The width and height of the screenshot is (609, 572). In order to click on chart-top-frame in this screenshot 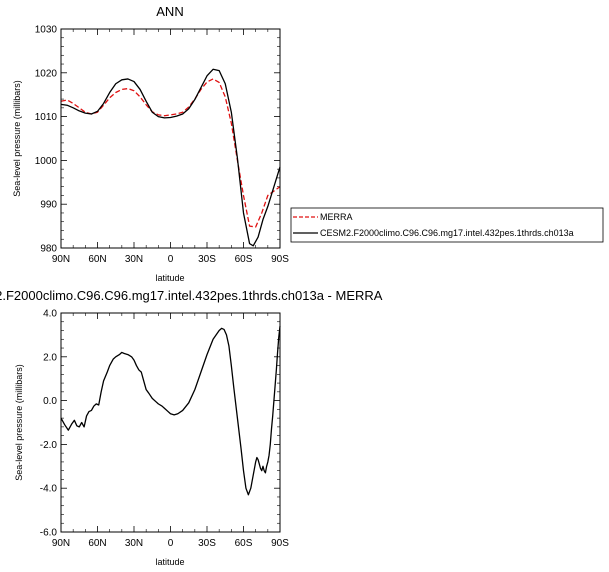, I will do `click(170, 138)`.